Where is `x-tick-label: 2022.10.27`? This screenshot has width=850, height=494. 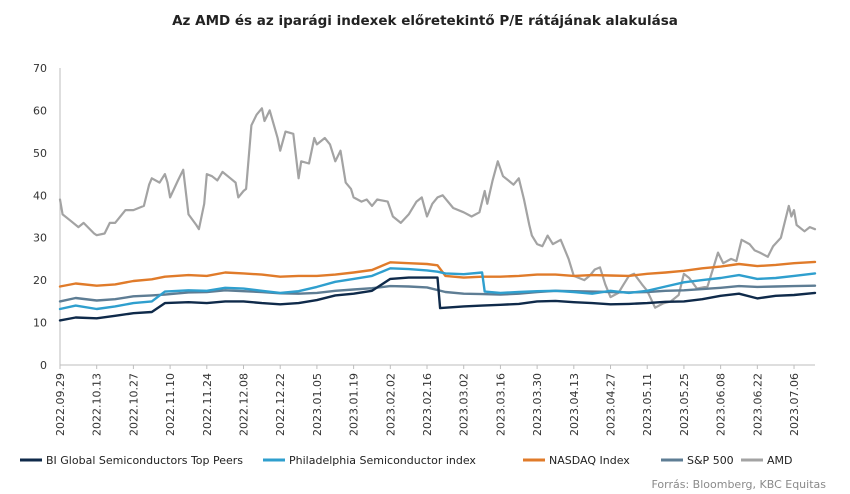
x-tick-label: 2022.10.27 is located at coordinates (133, 404).